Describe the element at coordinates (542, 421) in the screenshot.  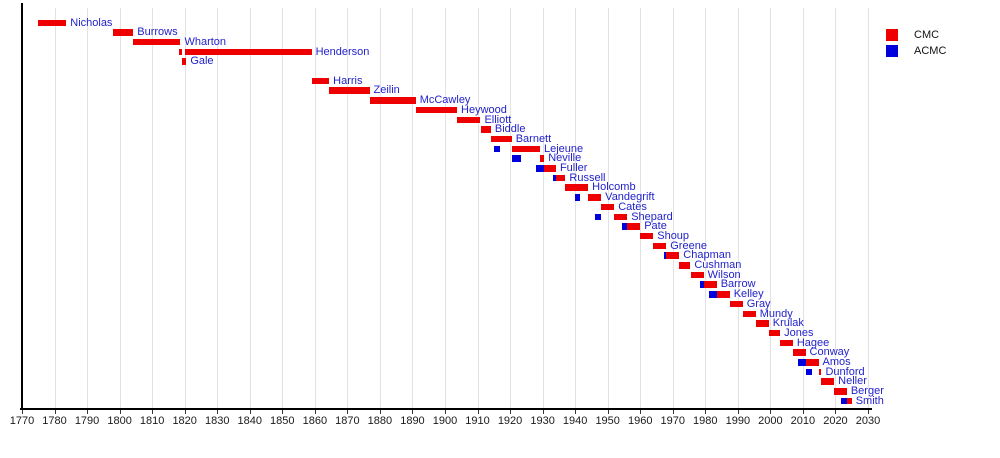
I see `axis-tick-label: 1930` at that location.